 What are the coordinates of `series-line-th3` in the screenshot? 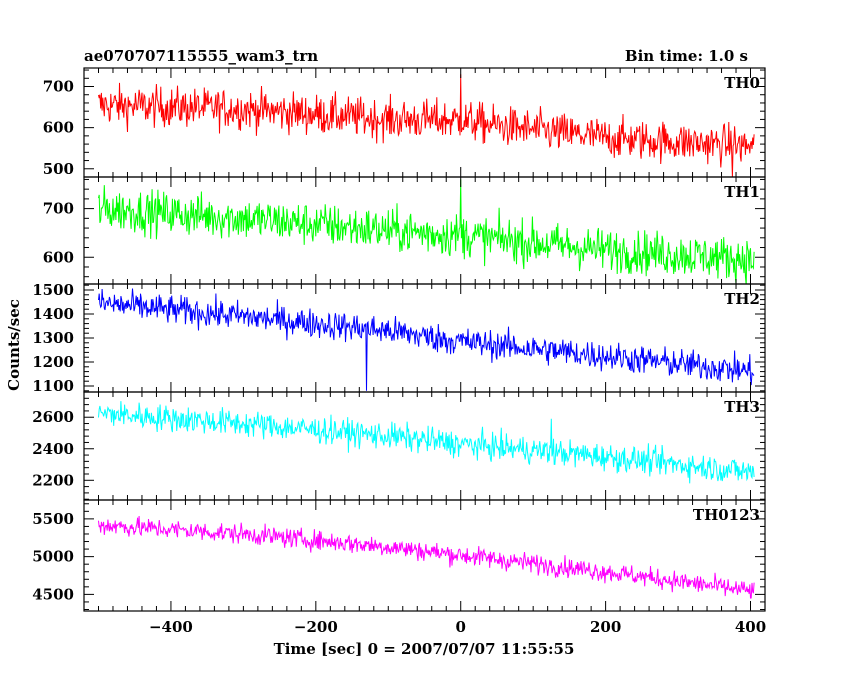 It's located at (426, 442).